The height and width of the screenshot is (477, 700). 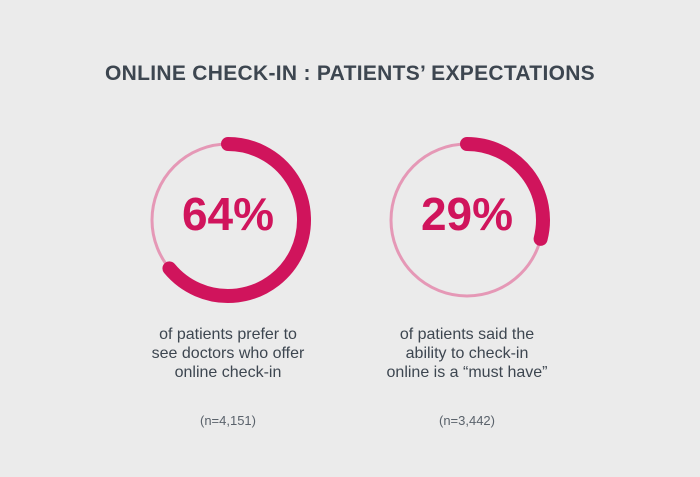 I want to click on donut-chart-64: 64%, so click(x=228, y=220).